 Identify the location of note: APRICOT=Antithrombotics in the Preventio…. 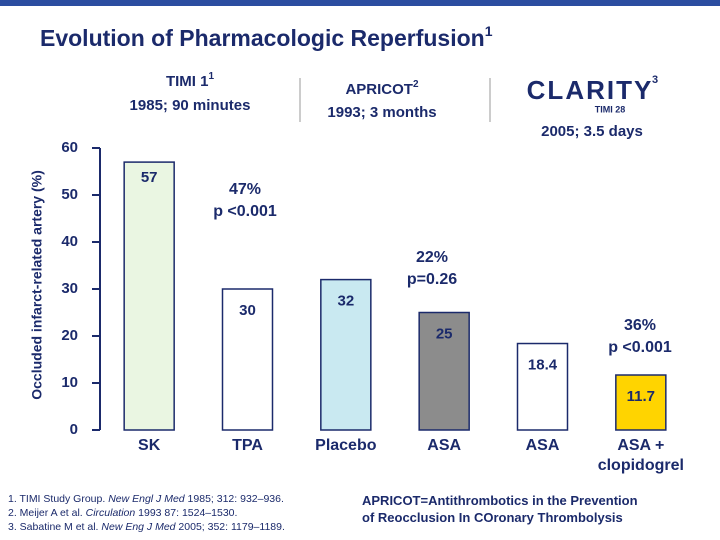
(500, 509).